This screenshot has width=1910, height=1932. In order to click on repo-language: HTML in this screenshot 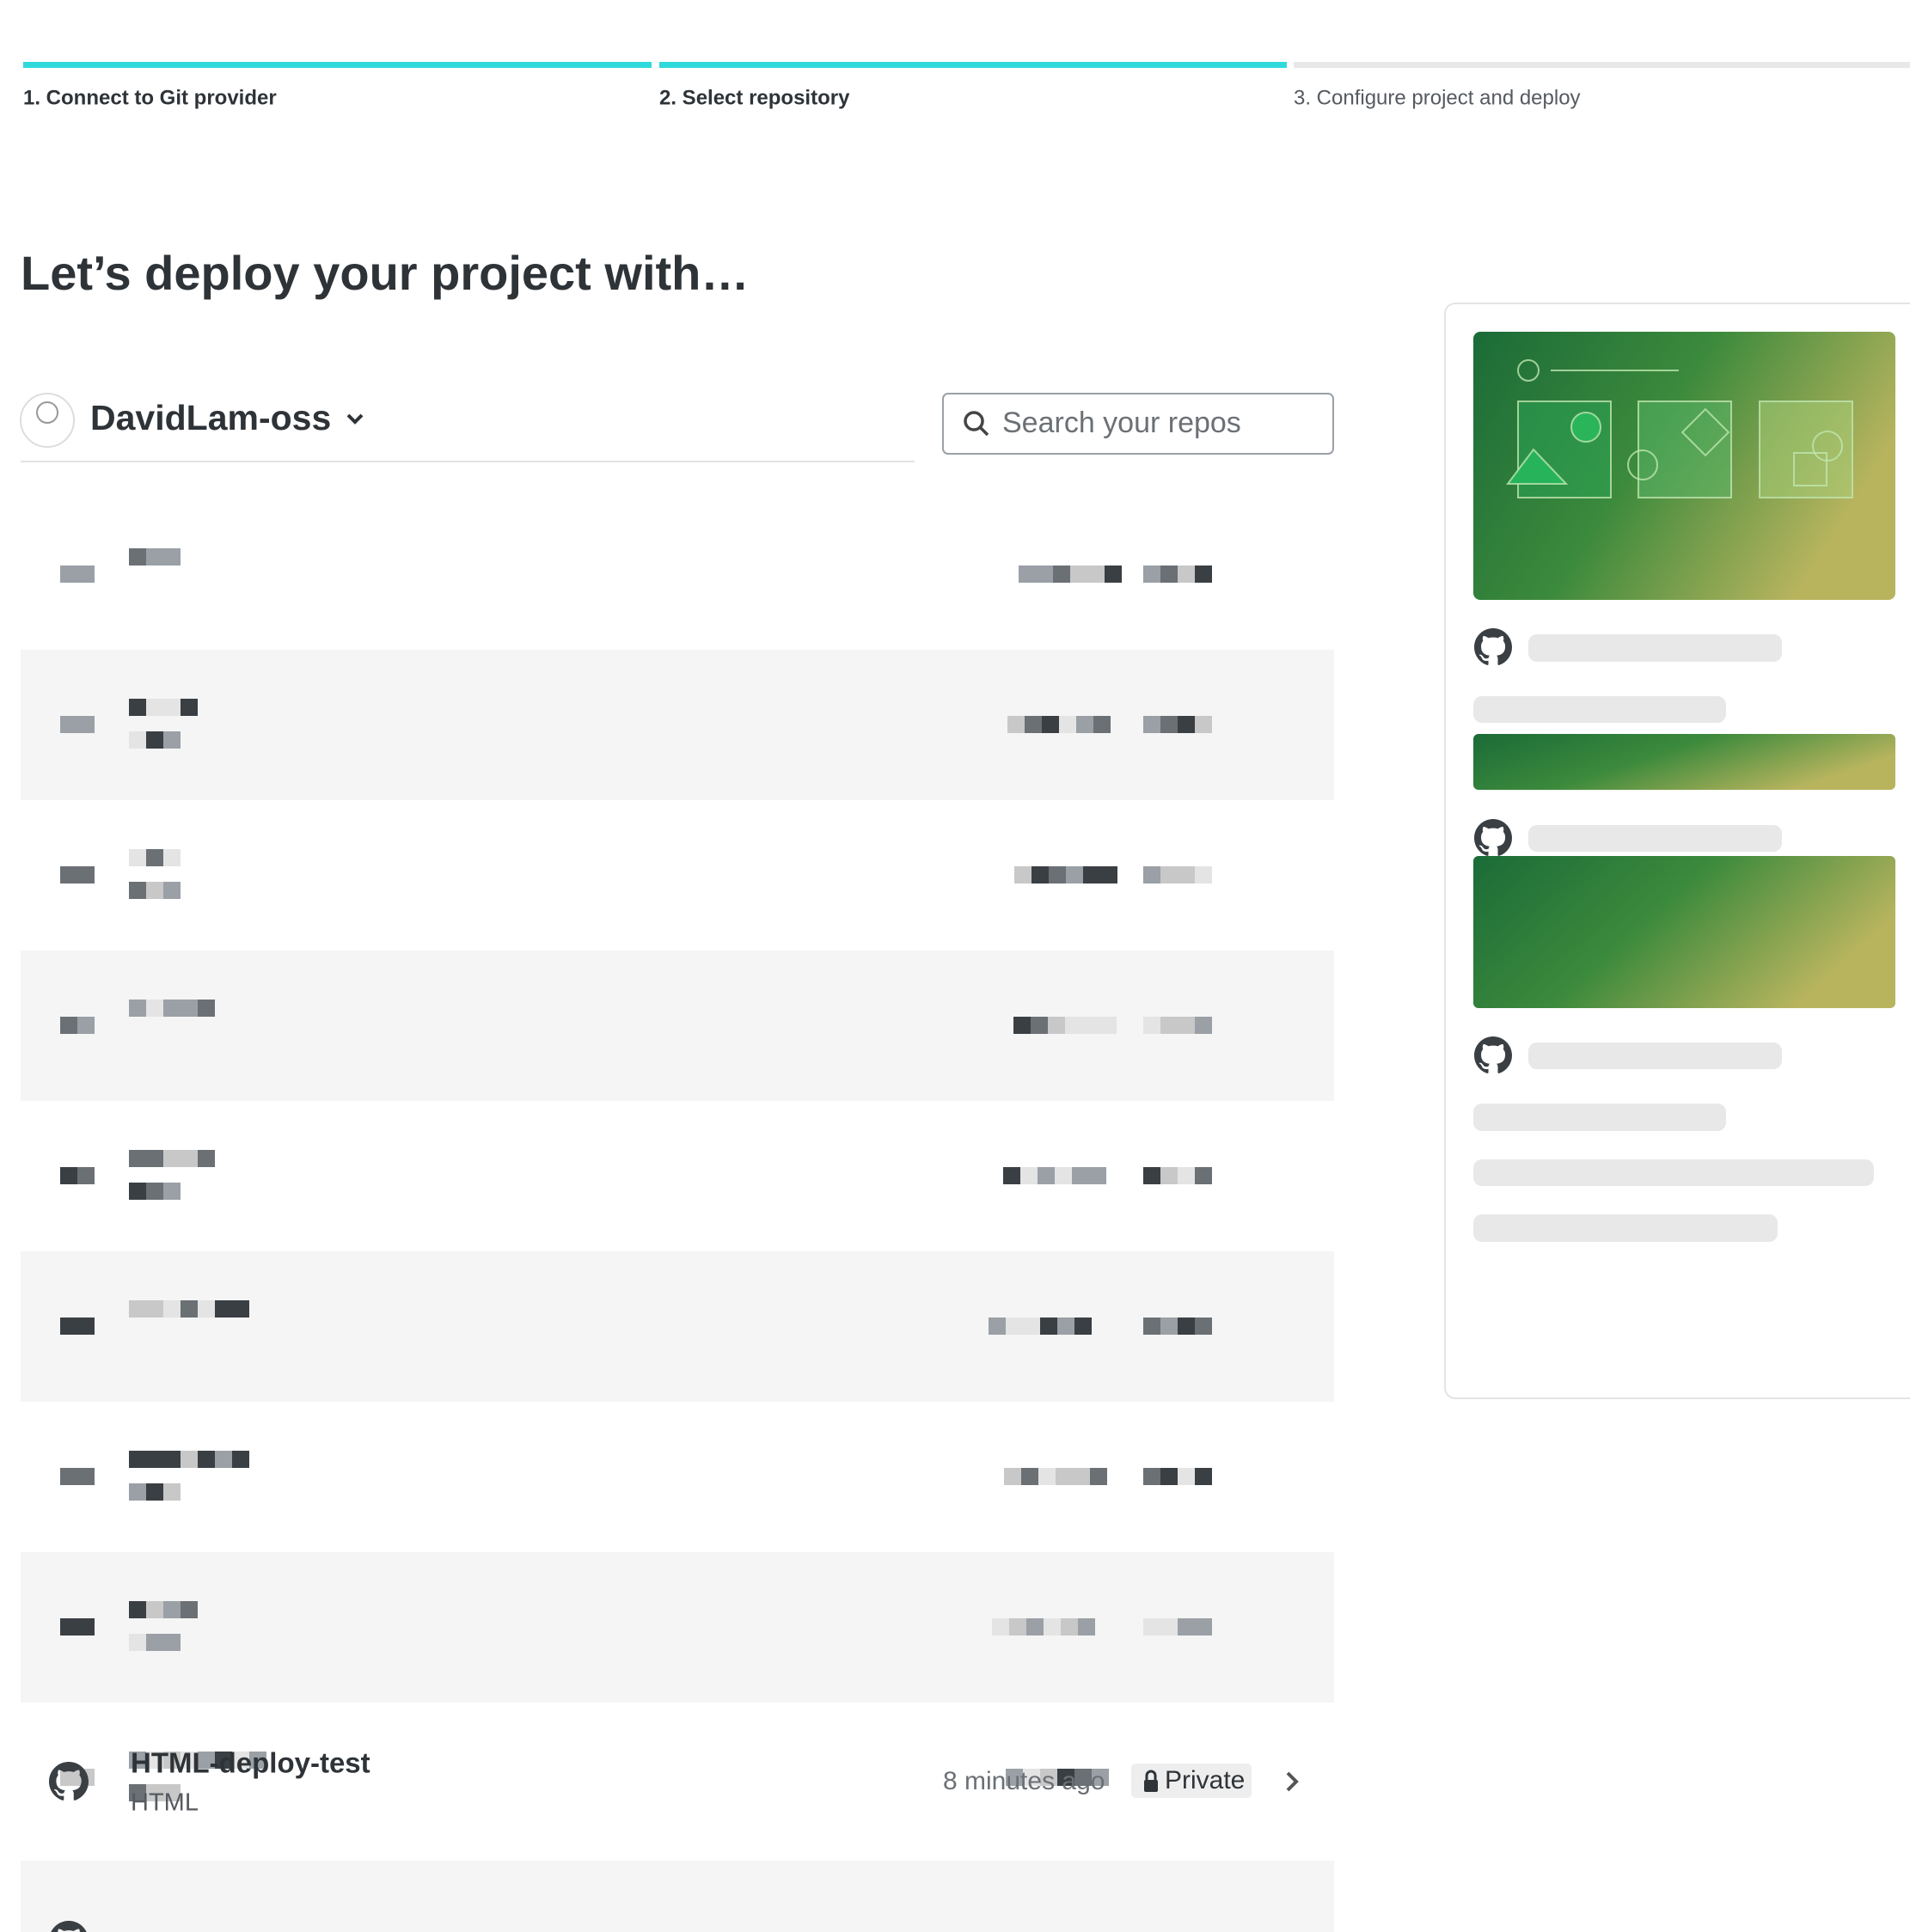, I will do `click(165, 1803)`.